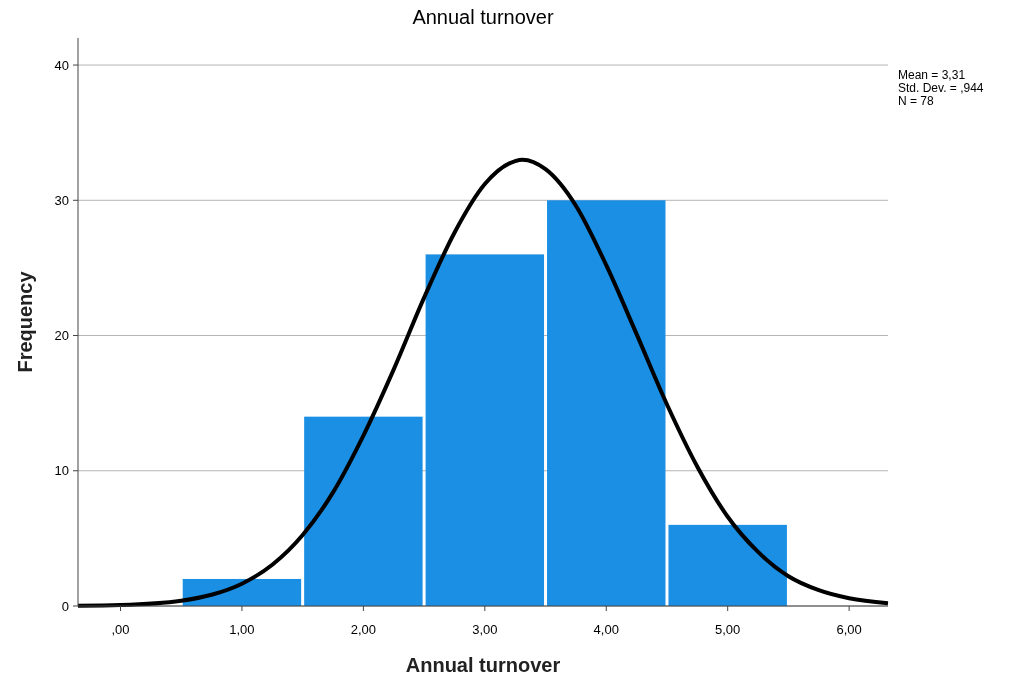 This screenshot has width=1012, height=680. I want to click on text: Mean = 3,31, so click(932, 75).